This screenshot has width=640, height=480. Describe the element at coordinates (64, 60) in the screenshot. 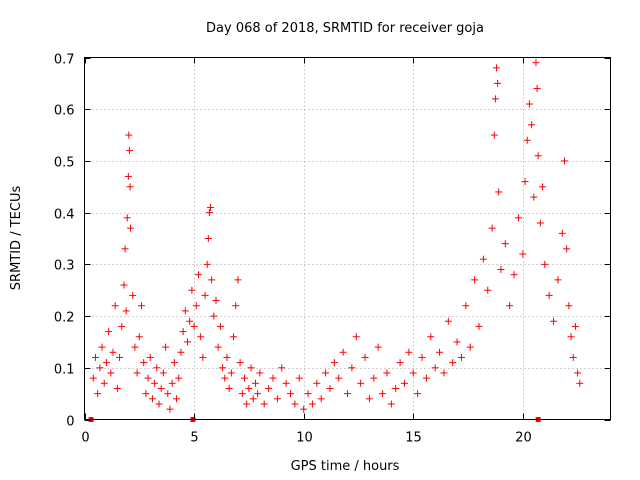

I see `y-tick-label: 0.7` at that location.